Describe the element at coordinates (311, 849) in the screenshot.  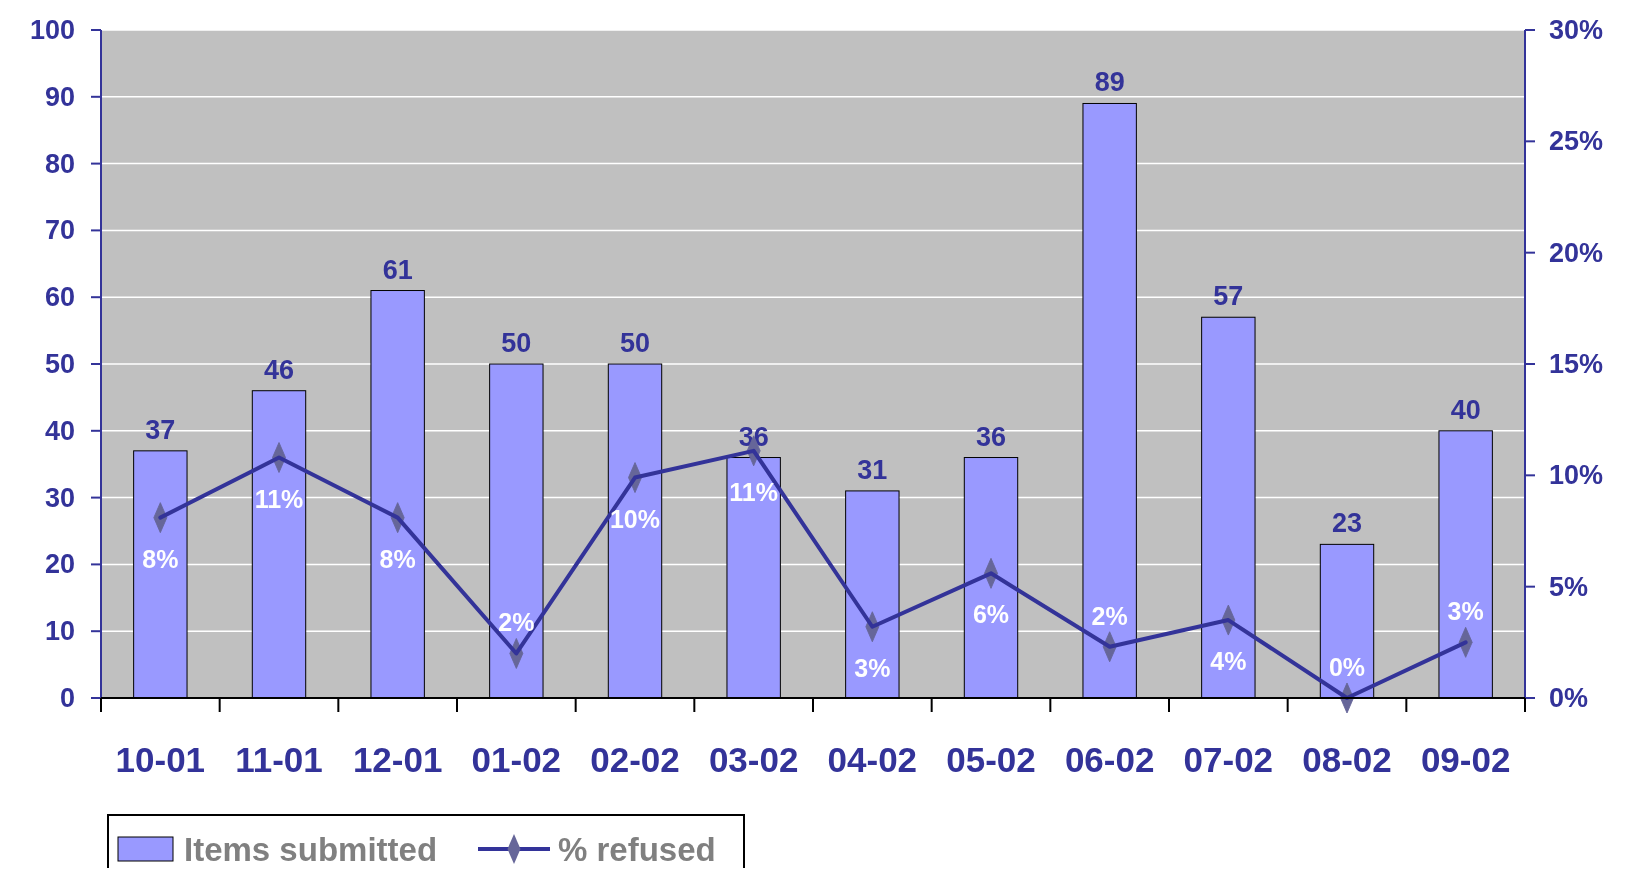
I see `legend-label: Items submitted` at that location.